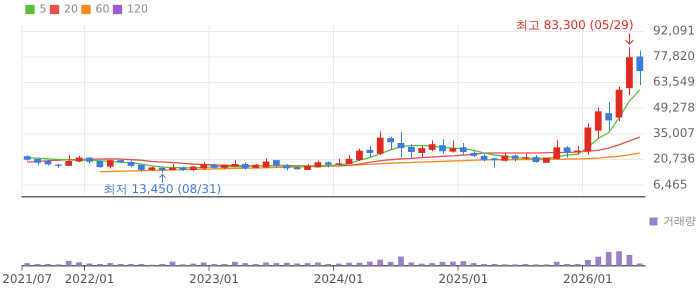 The width and height of the screenshot is (700, 289). Describe the element at coordinates (575, 25) in the screenshot. I see `annotation: 최고 83,300 (05/29)` at that location.